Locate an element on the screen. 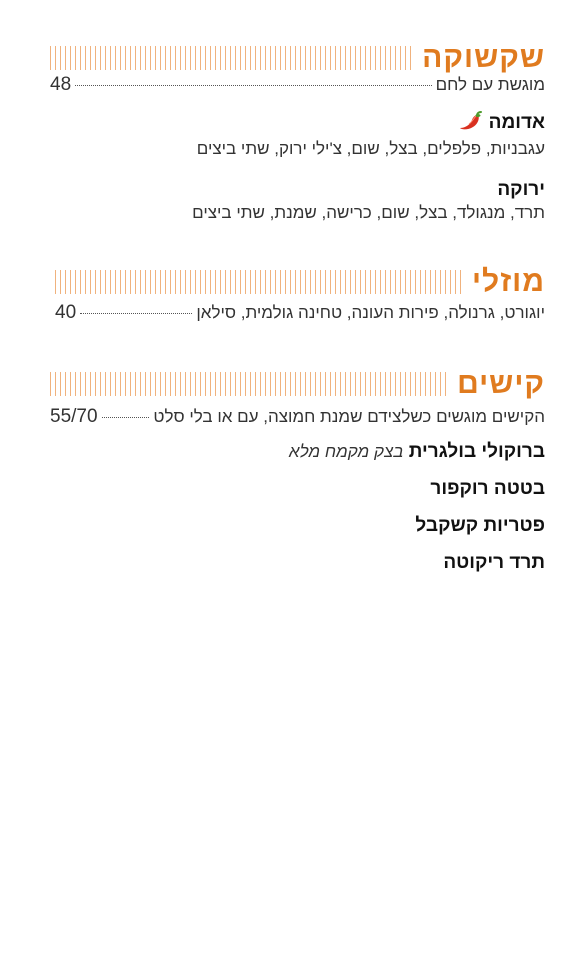 The height and width of the screenshot is (963, 578). item-name: ברוקולי בולגרית is located at coordinates (476, 451).